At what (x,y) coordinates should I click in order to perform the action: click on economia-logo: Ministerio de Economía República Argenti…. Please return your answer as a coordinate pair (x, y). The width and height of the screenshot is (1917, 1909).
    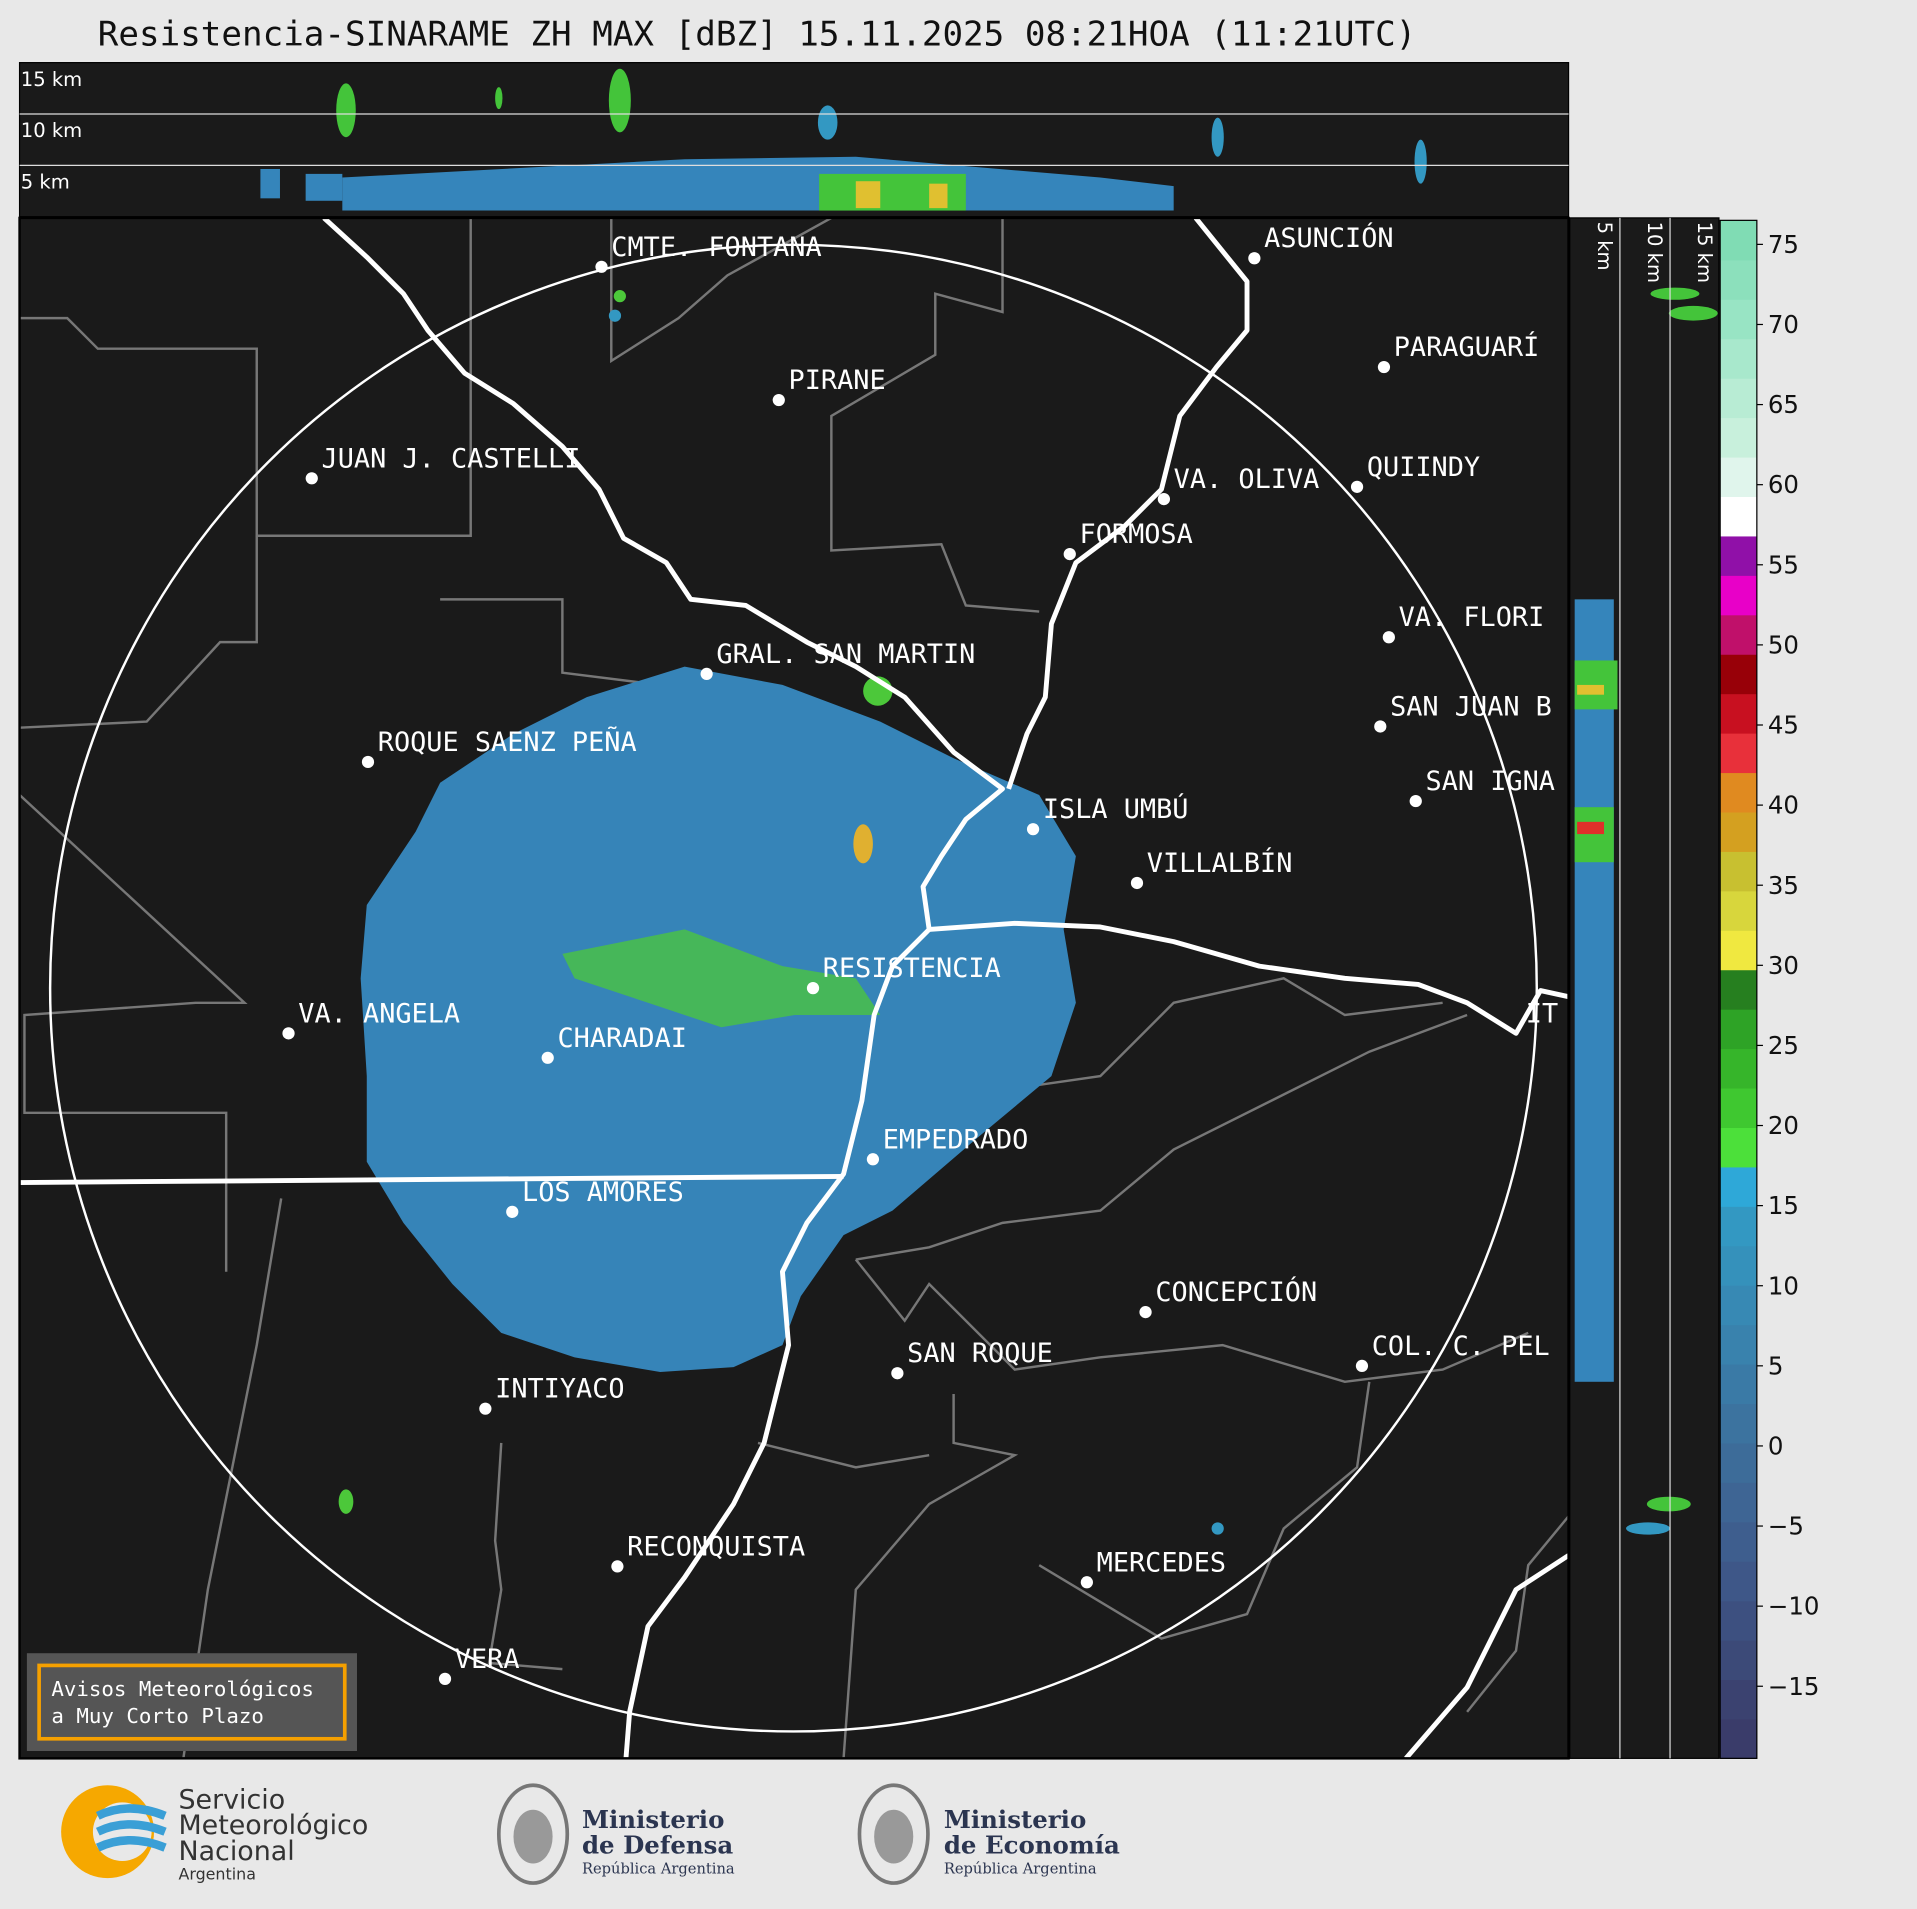
    Looking at the image, I should click on (988, 1834).